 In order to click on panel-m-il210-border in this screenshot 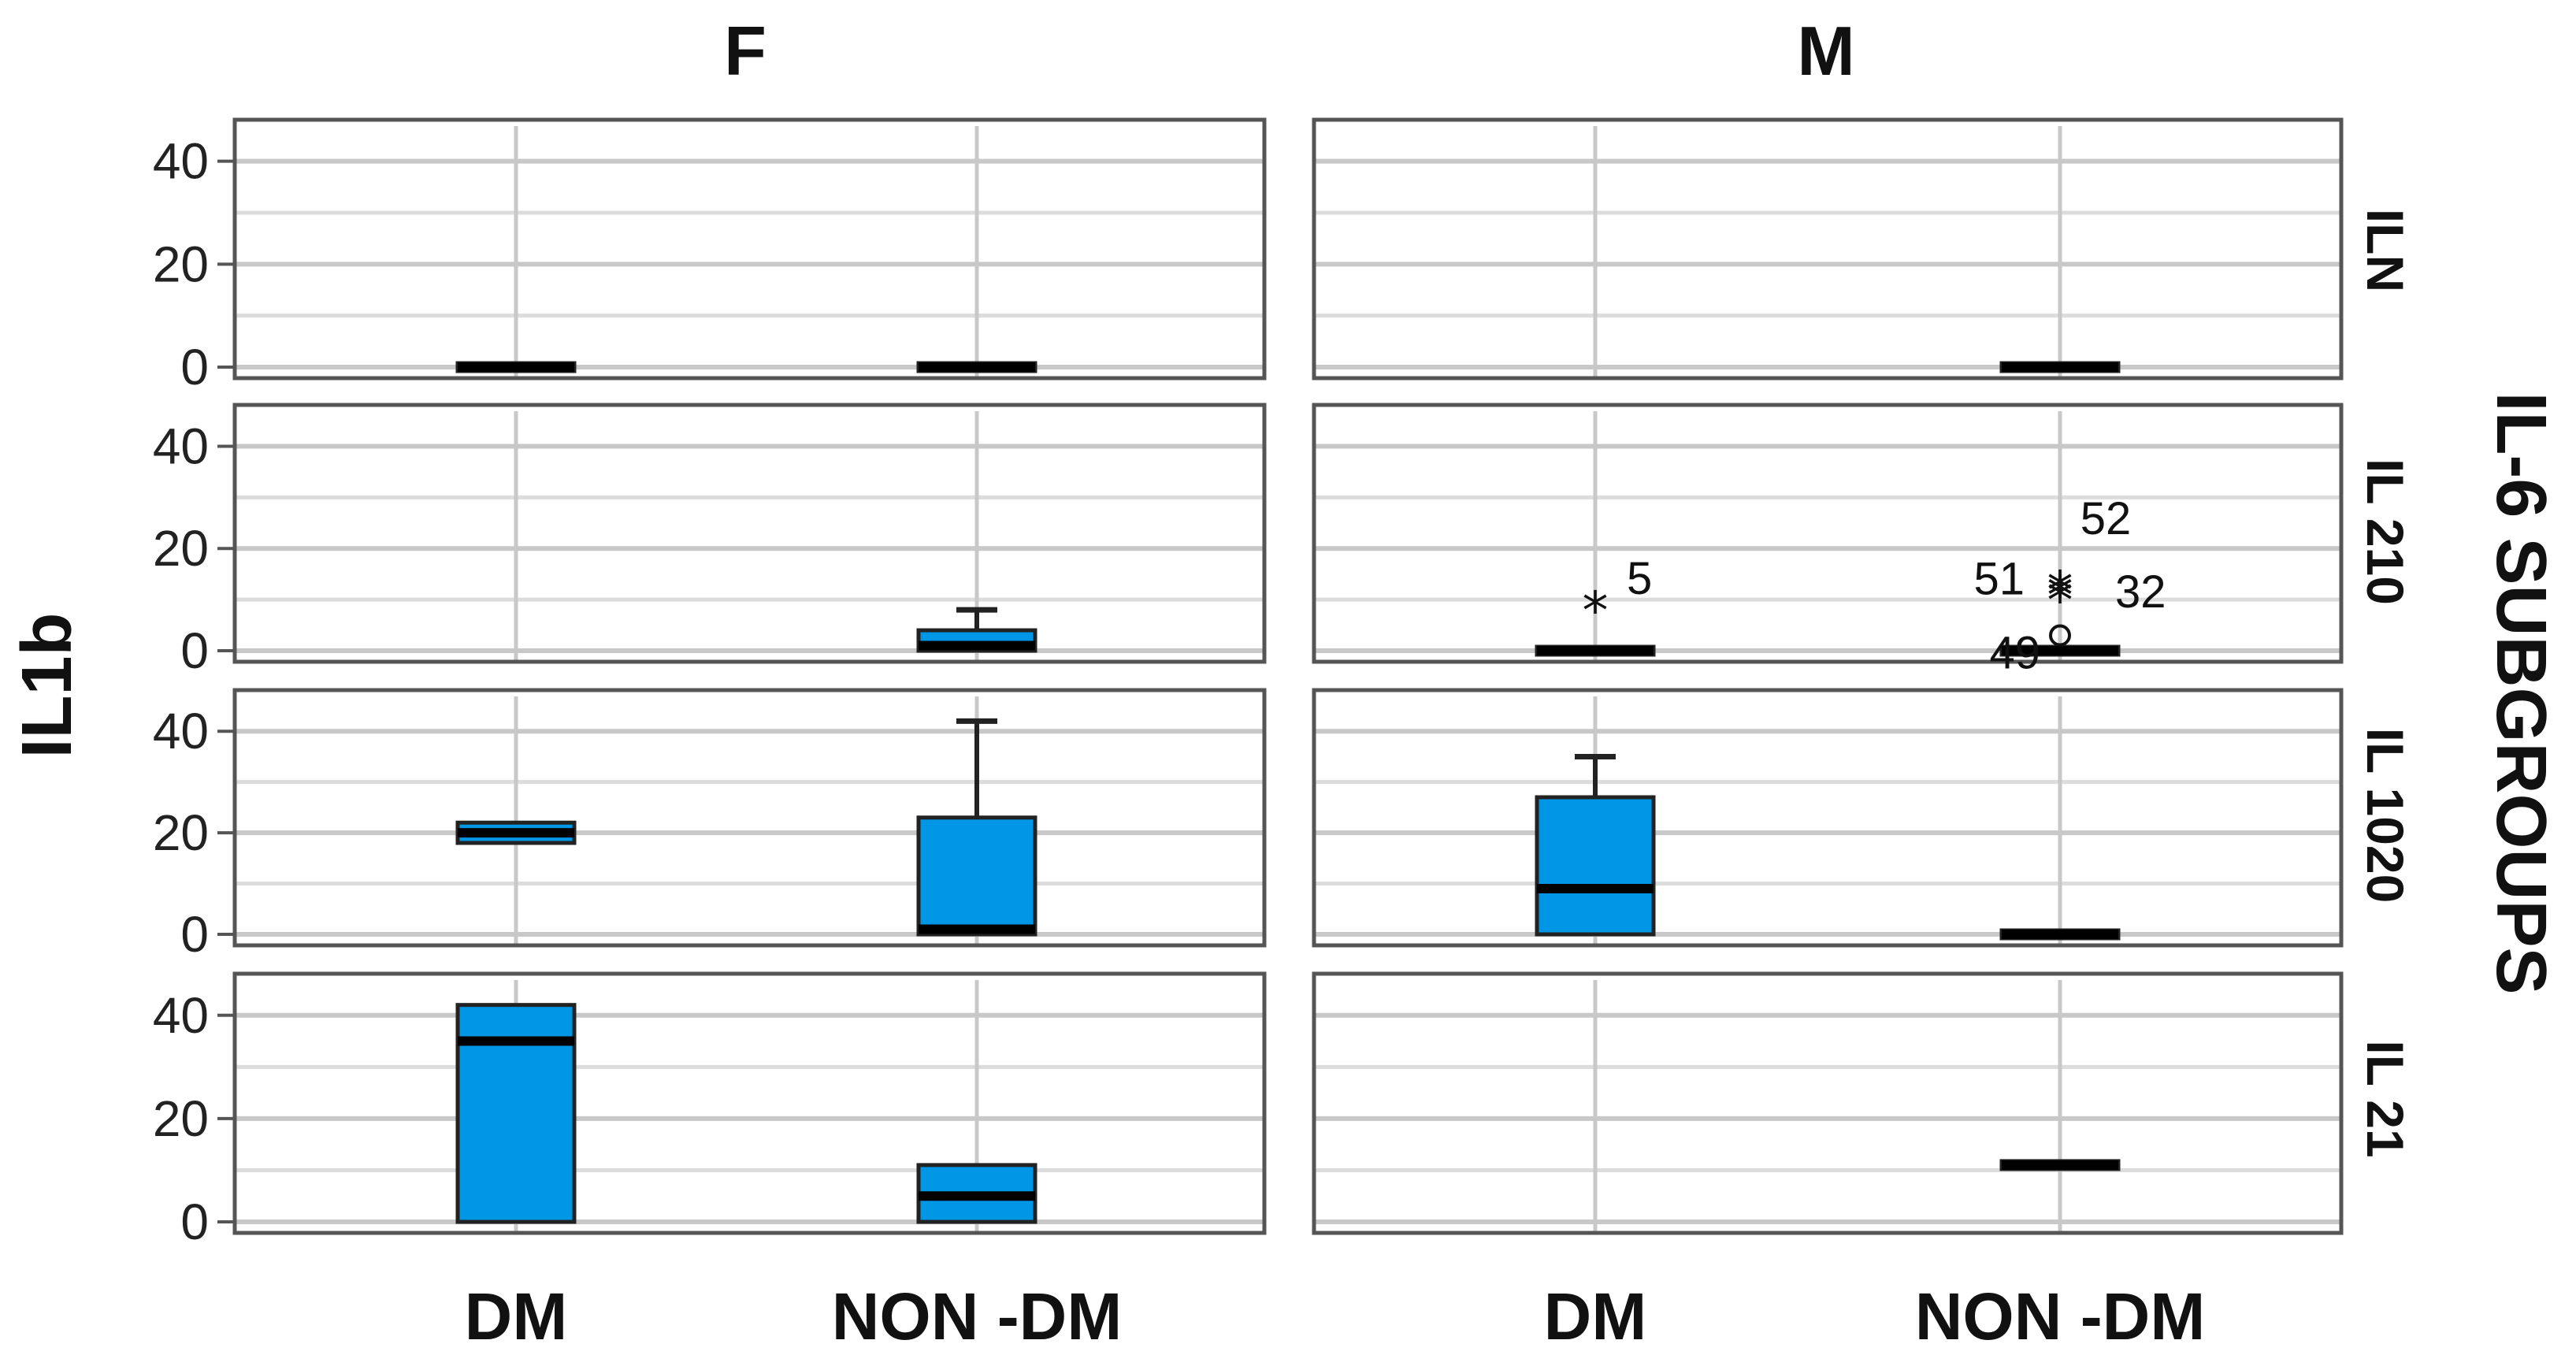, I will do `click(1828, 533)`.